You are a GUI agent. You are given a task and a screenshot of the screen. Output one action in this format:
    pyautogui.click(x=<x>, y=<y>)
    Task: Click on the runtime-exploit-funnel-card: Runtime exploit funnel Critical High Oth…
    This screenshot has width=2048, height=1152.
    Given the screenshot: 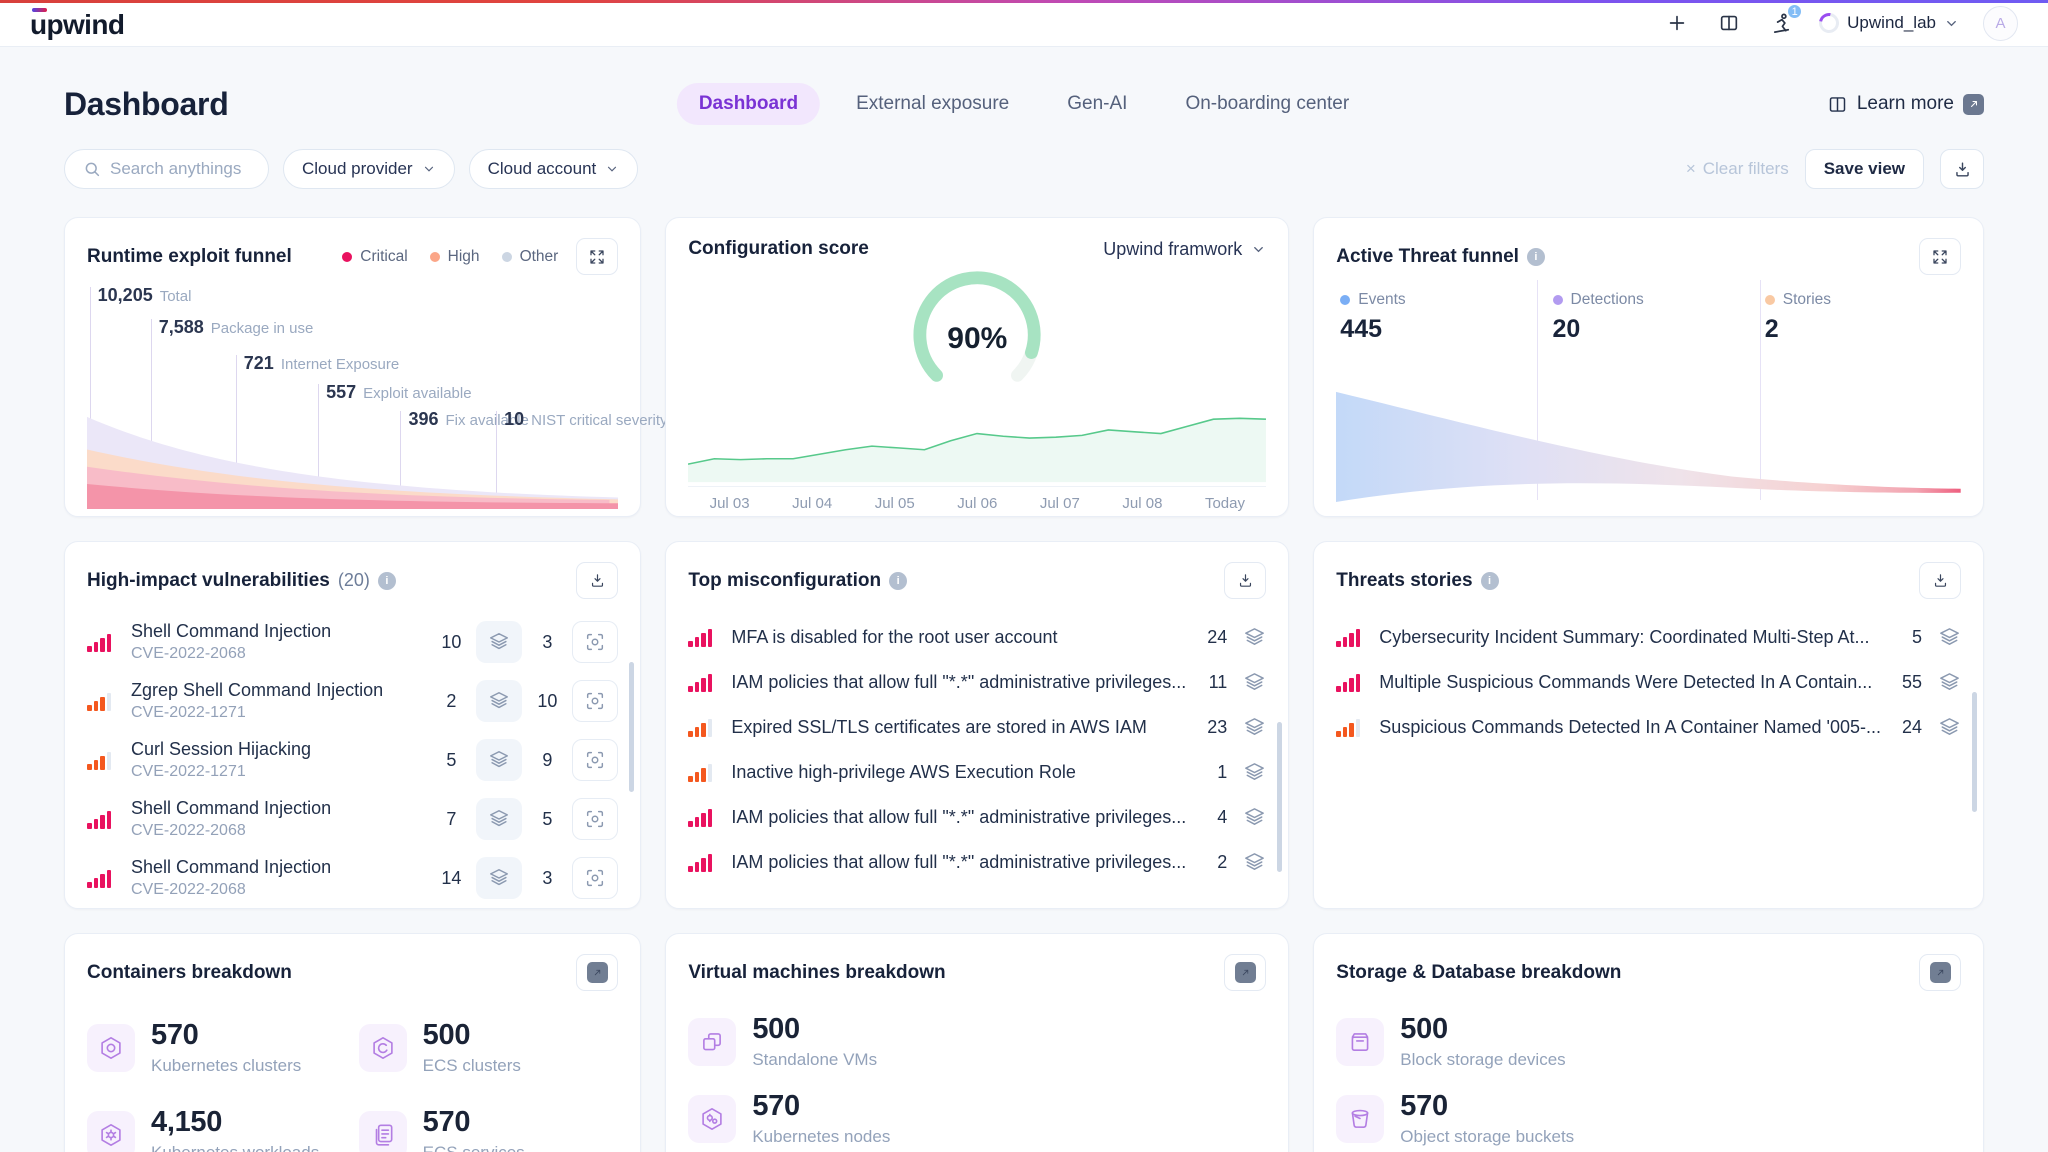 What is the action you would take?
    pyautogui.click(x=366, y=367)
    